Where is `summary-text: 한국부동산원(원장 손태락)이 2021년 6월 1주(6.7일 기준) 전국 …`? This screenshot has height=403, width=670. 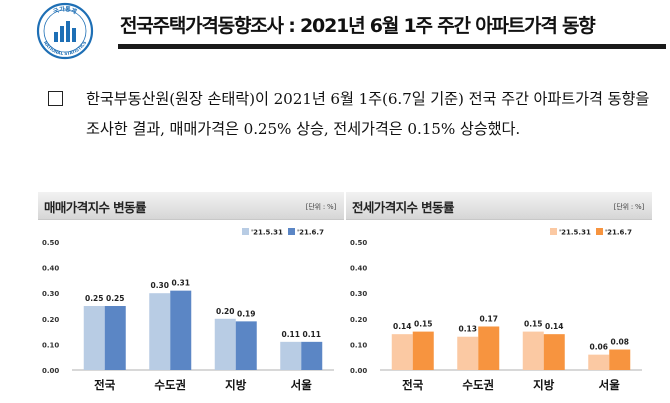
summary-text: 한국부동산원(원장 손태락)이 2021년 6월 1주(6.7일 기준) 전국 … is located at coordinates (370, 114).